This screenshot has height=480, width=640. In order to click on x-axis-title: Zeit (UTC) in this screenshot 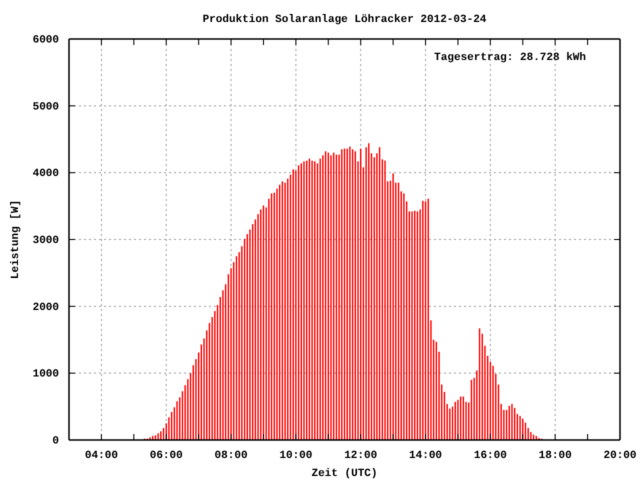, I will do `click(344, 474)`.